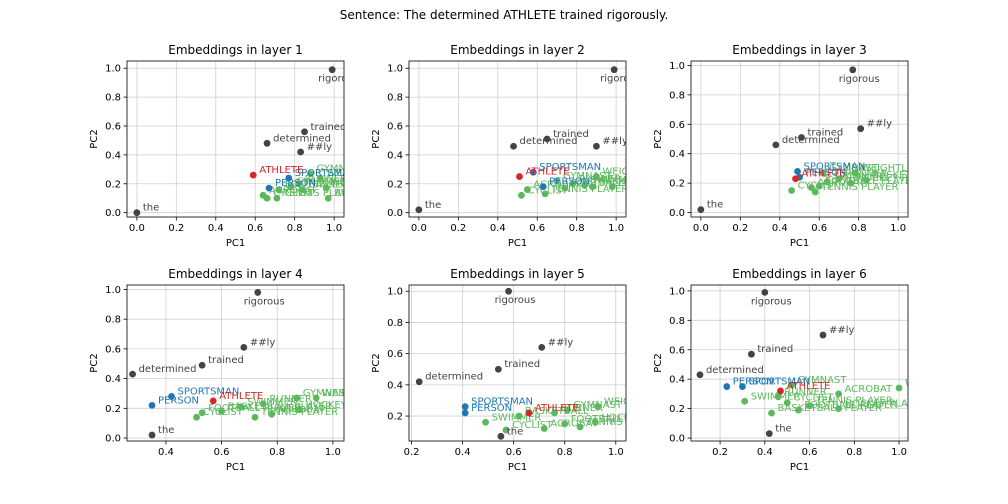 This screenshot has width=1008, height=504. Describe the element at coordinates (869, 389) in the screenshot. I see `point-label: ACROBAT` at that location.